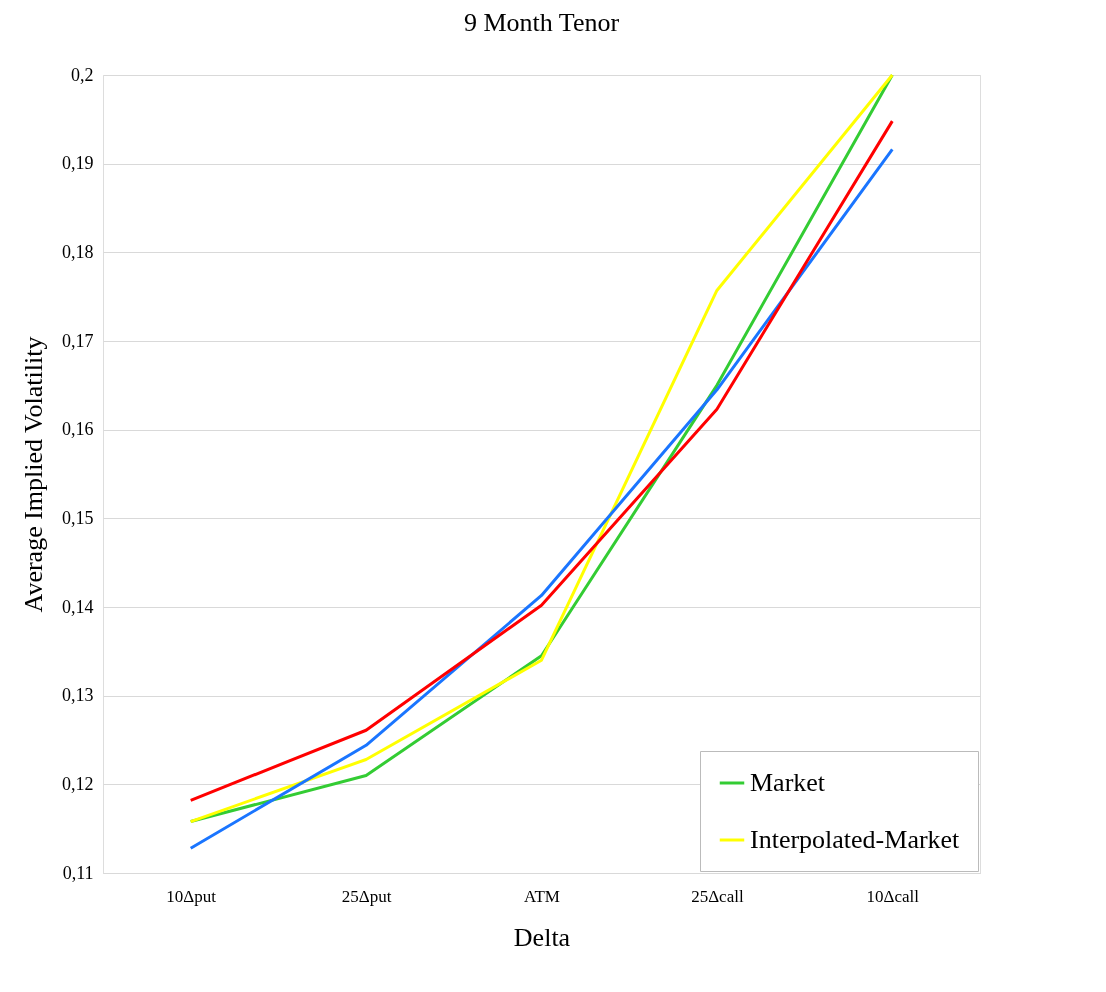 The width and height of the screenshot is (1106, 992). What do you see at coordinates (542, 896) in the screenshot?
I see `x-tick-label: ATM` at bounding box center [542, 896].